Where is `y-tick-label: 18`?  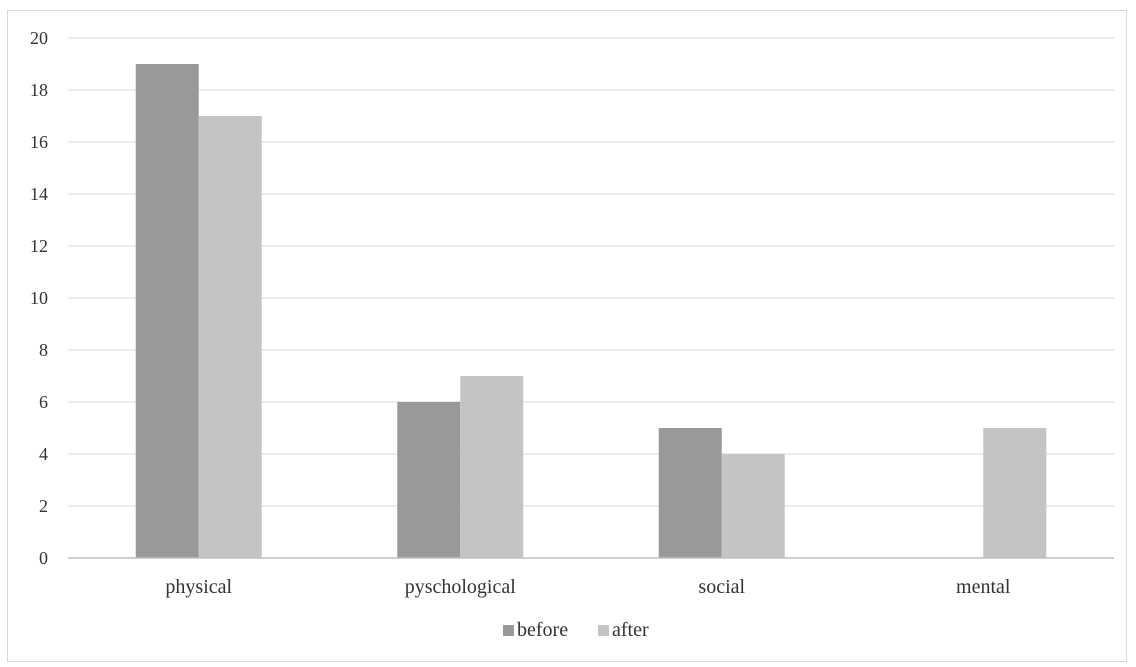 y-tick-label: 18 is located at coordinates (39, 90).